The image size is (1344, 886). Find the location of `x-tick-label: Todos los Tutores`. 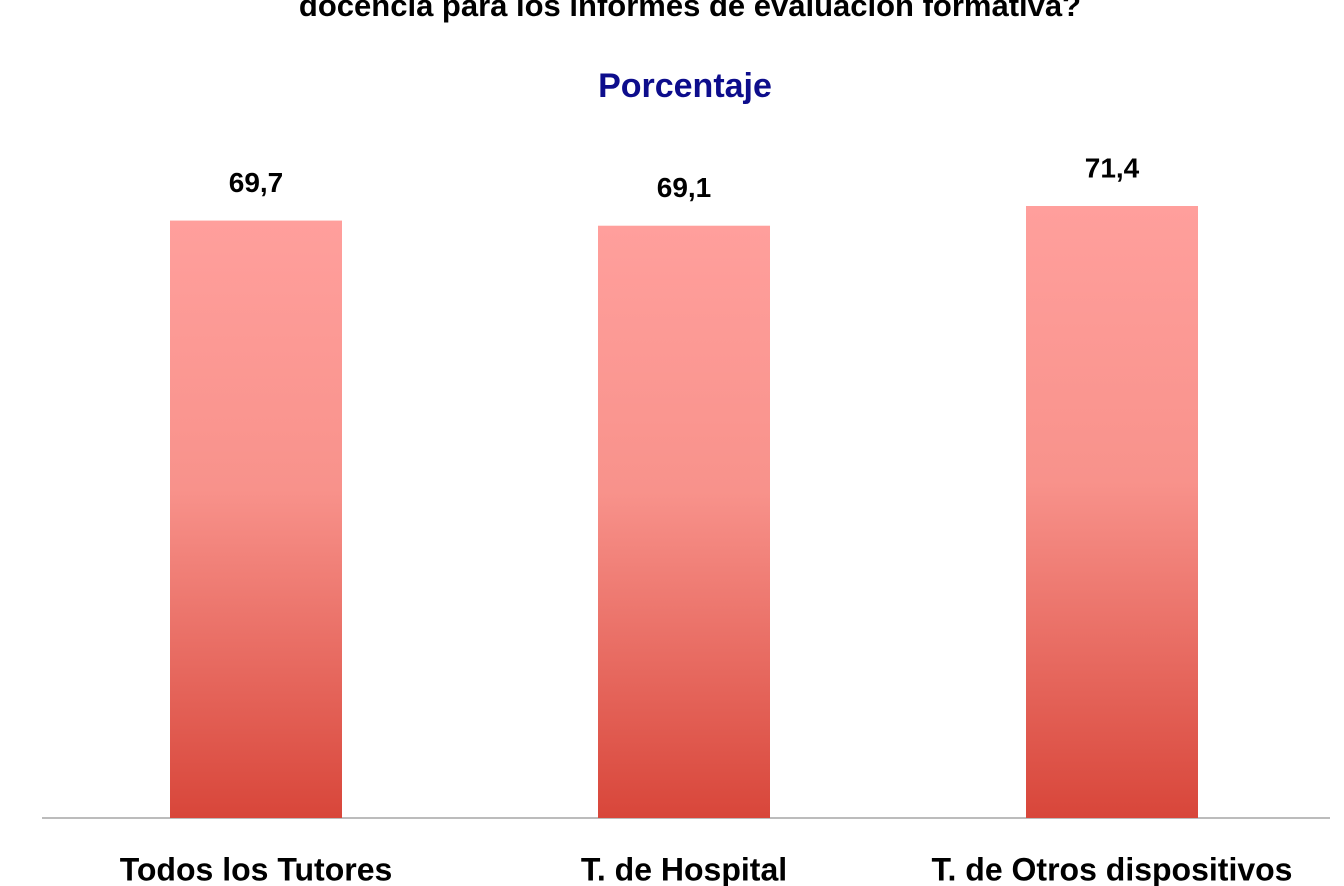

x-tick-label: Todos los Tutores is located at coordinates (256, 868).